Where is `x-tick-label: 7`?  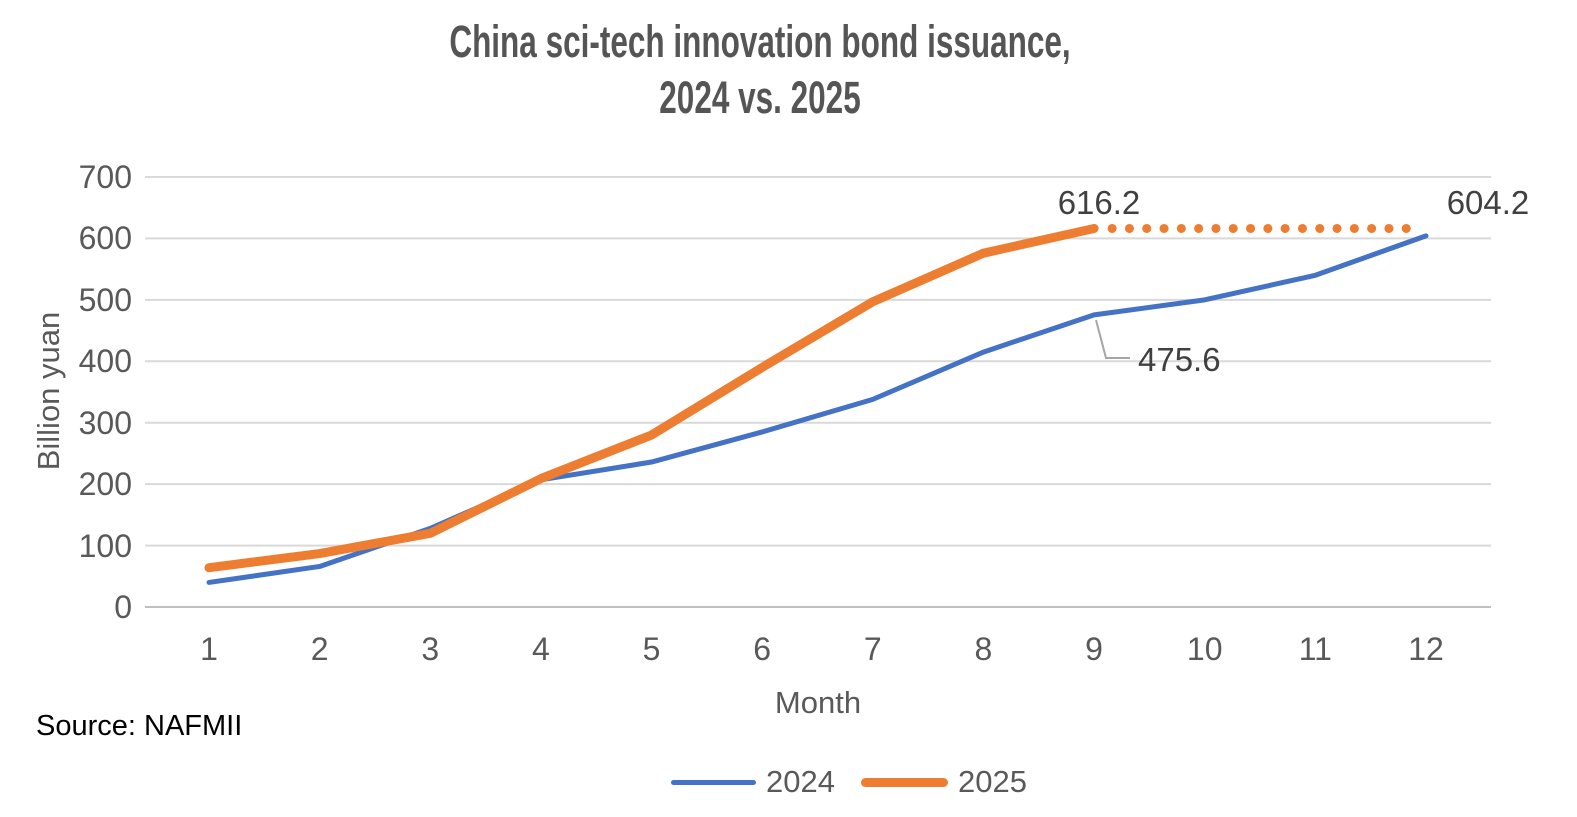 x-tick-label: 7 is located at coordinates (872, 649).